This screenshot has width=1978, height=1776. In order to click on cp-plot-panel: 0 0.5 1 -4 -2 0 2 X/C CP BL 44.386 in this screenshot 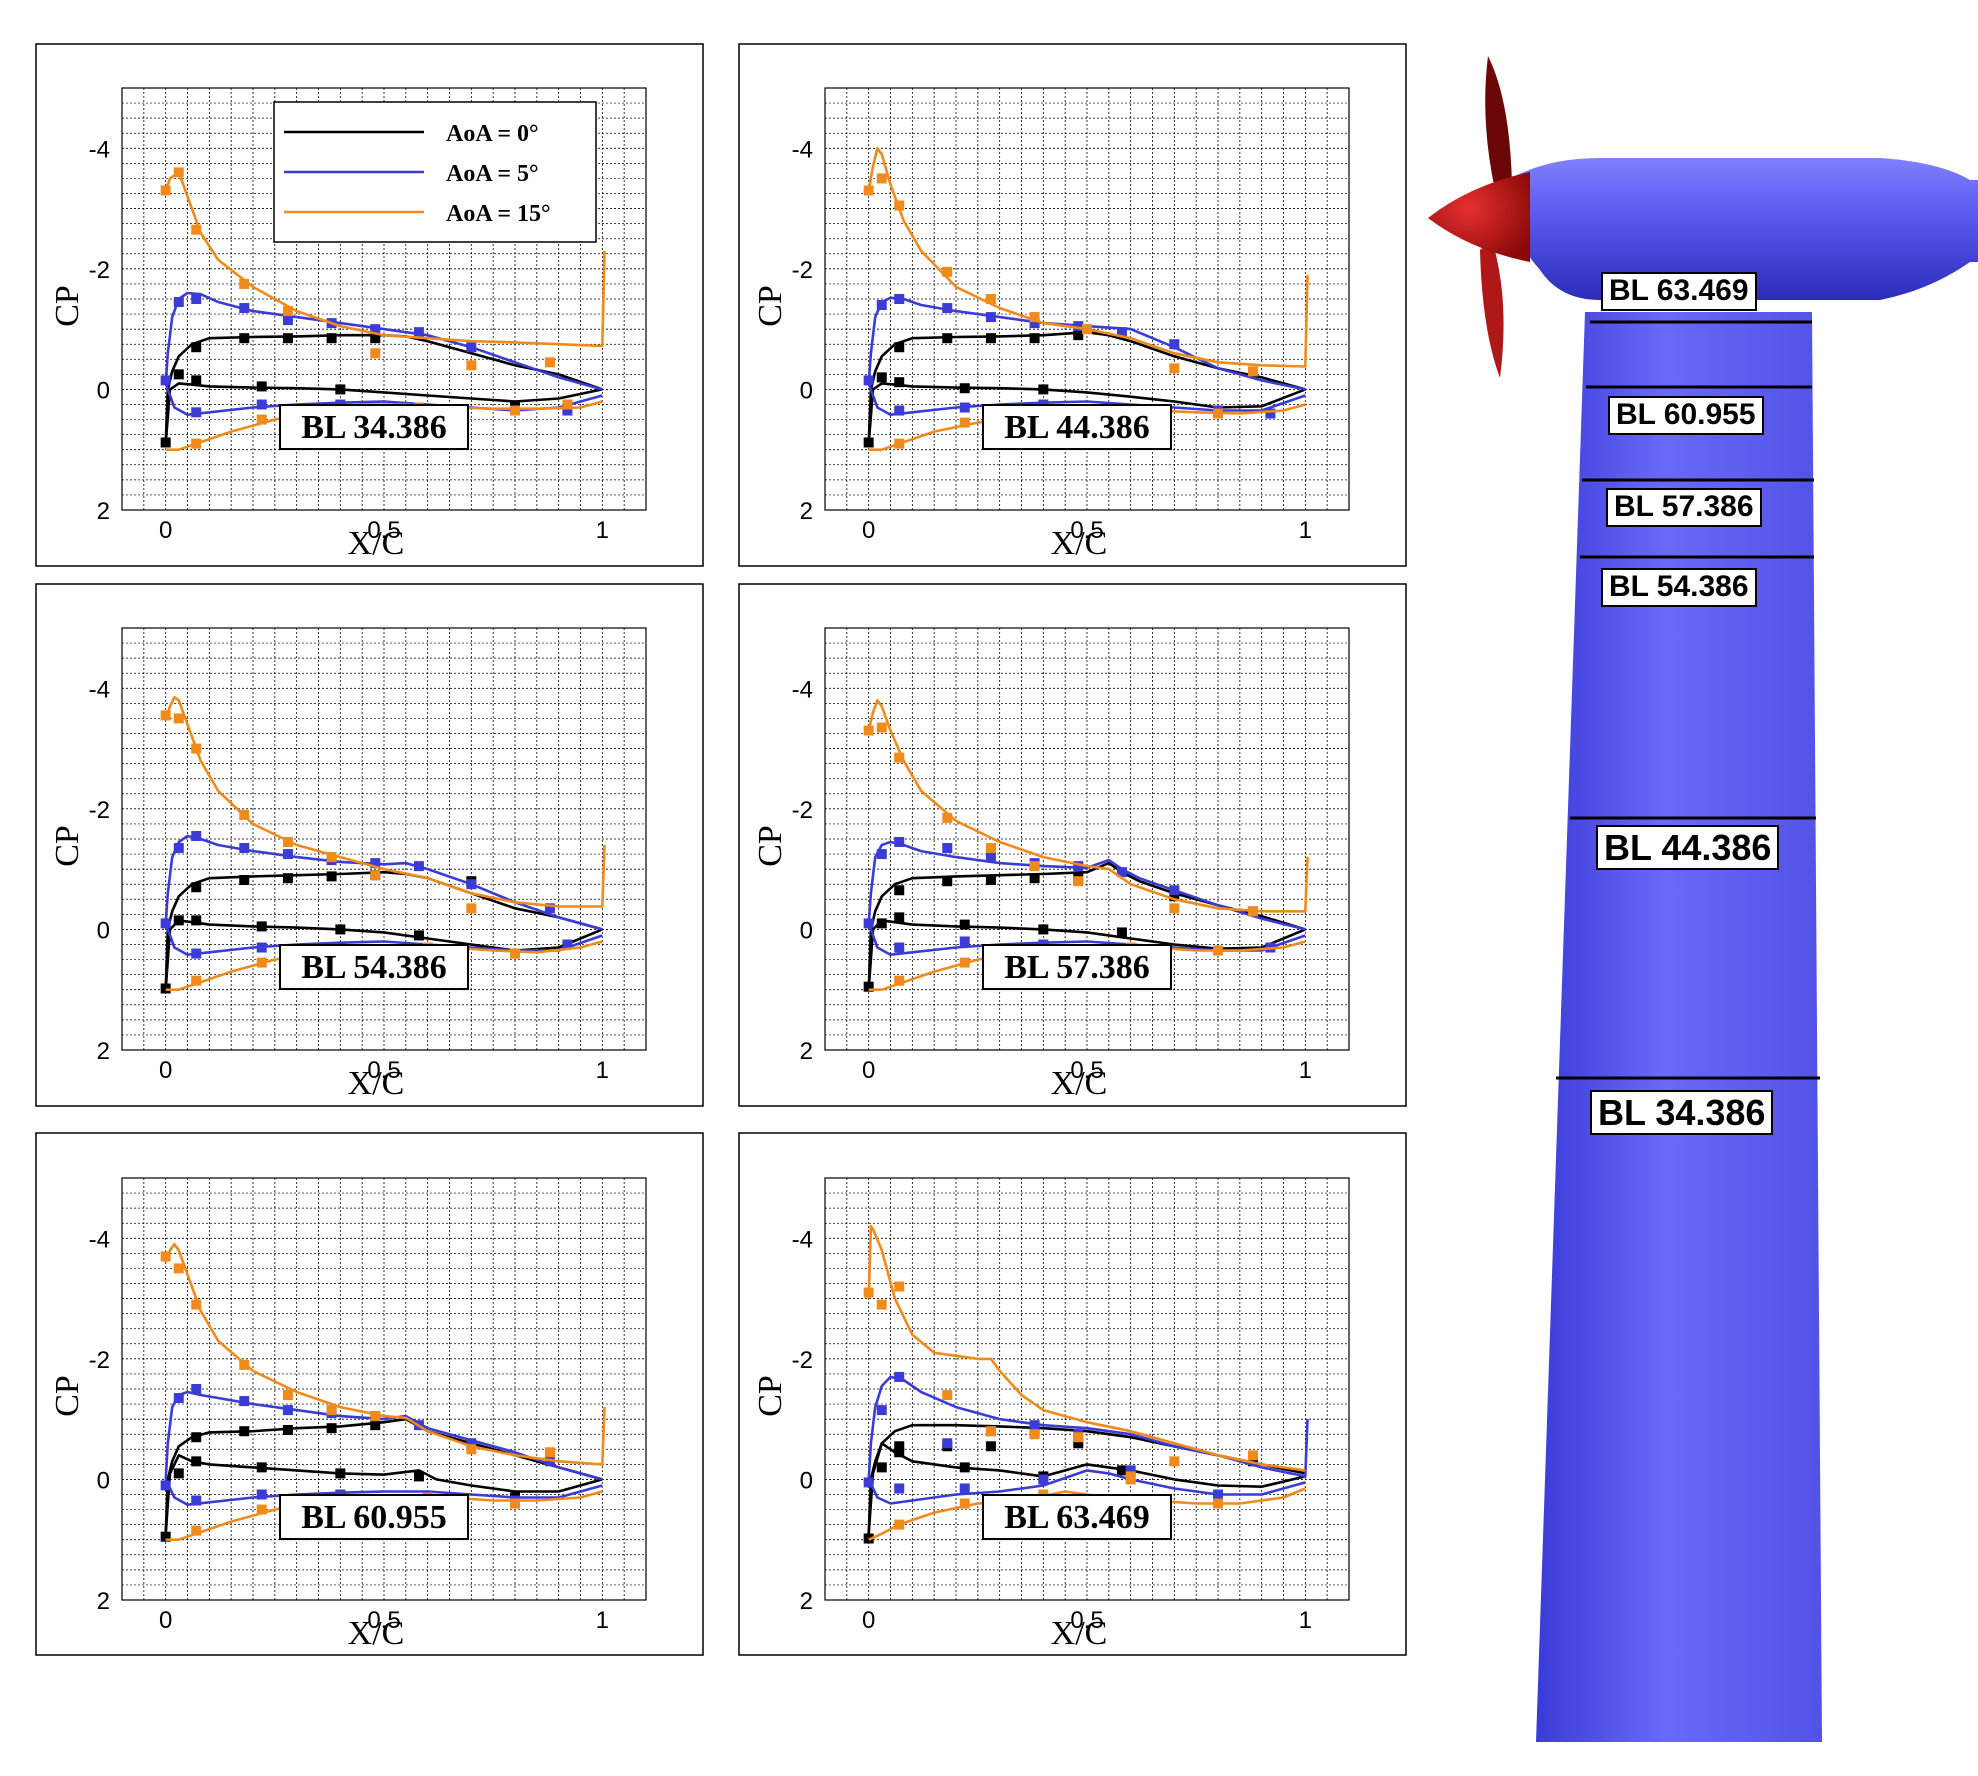, I will do `click(1072, 305)`.